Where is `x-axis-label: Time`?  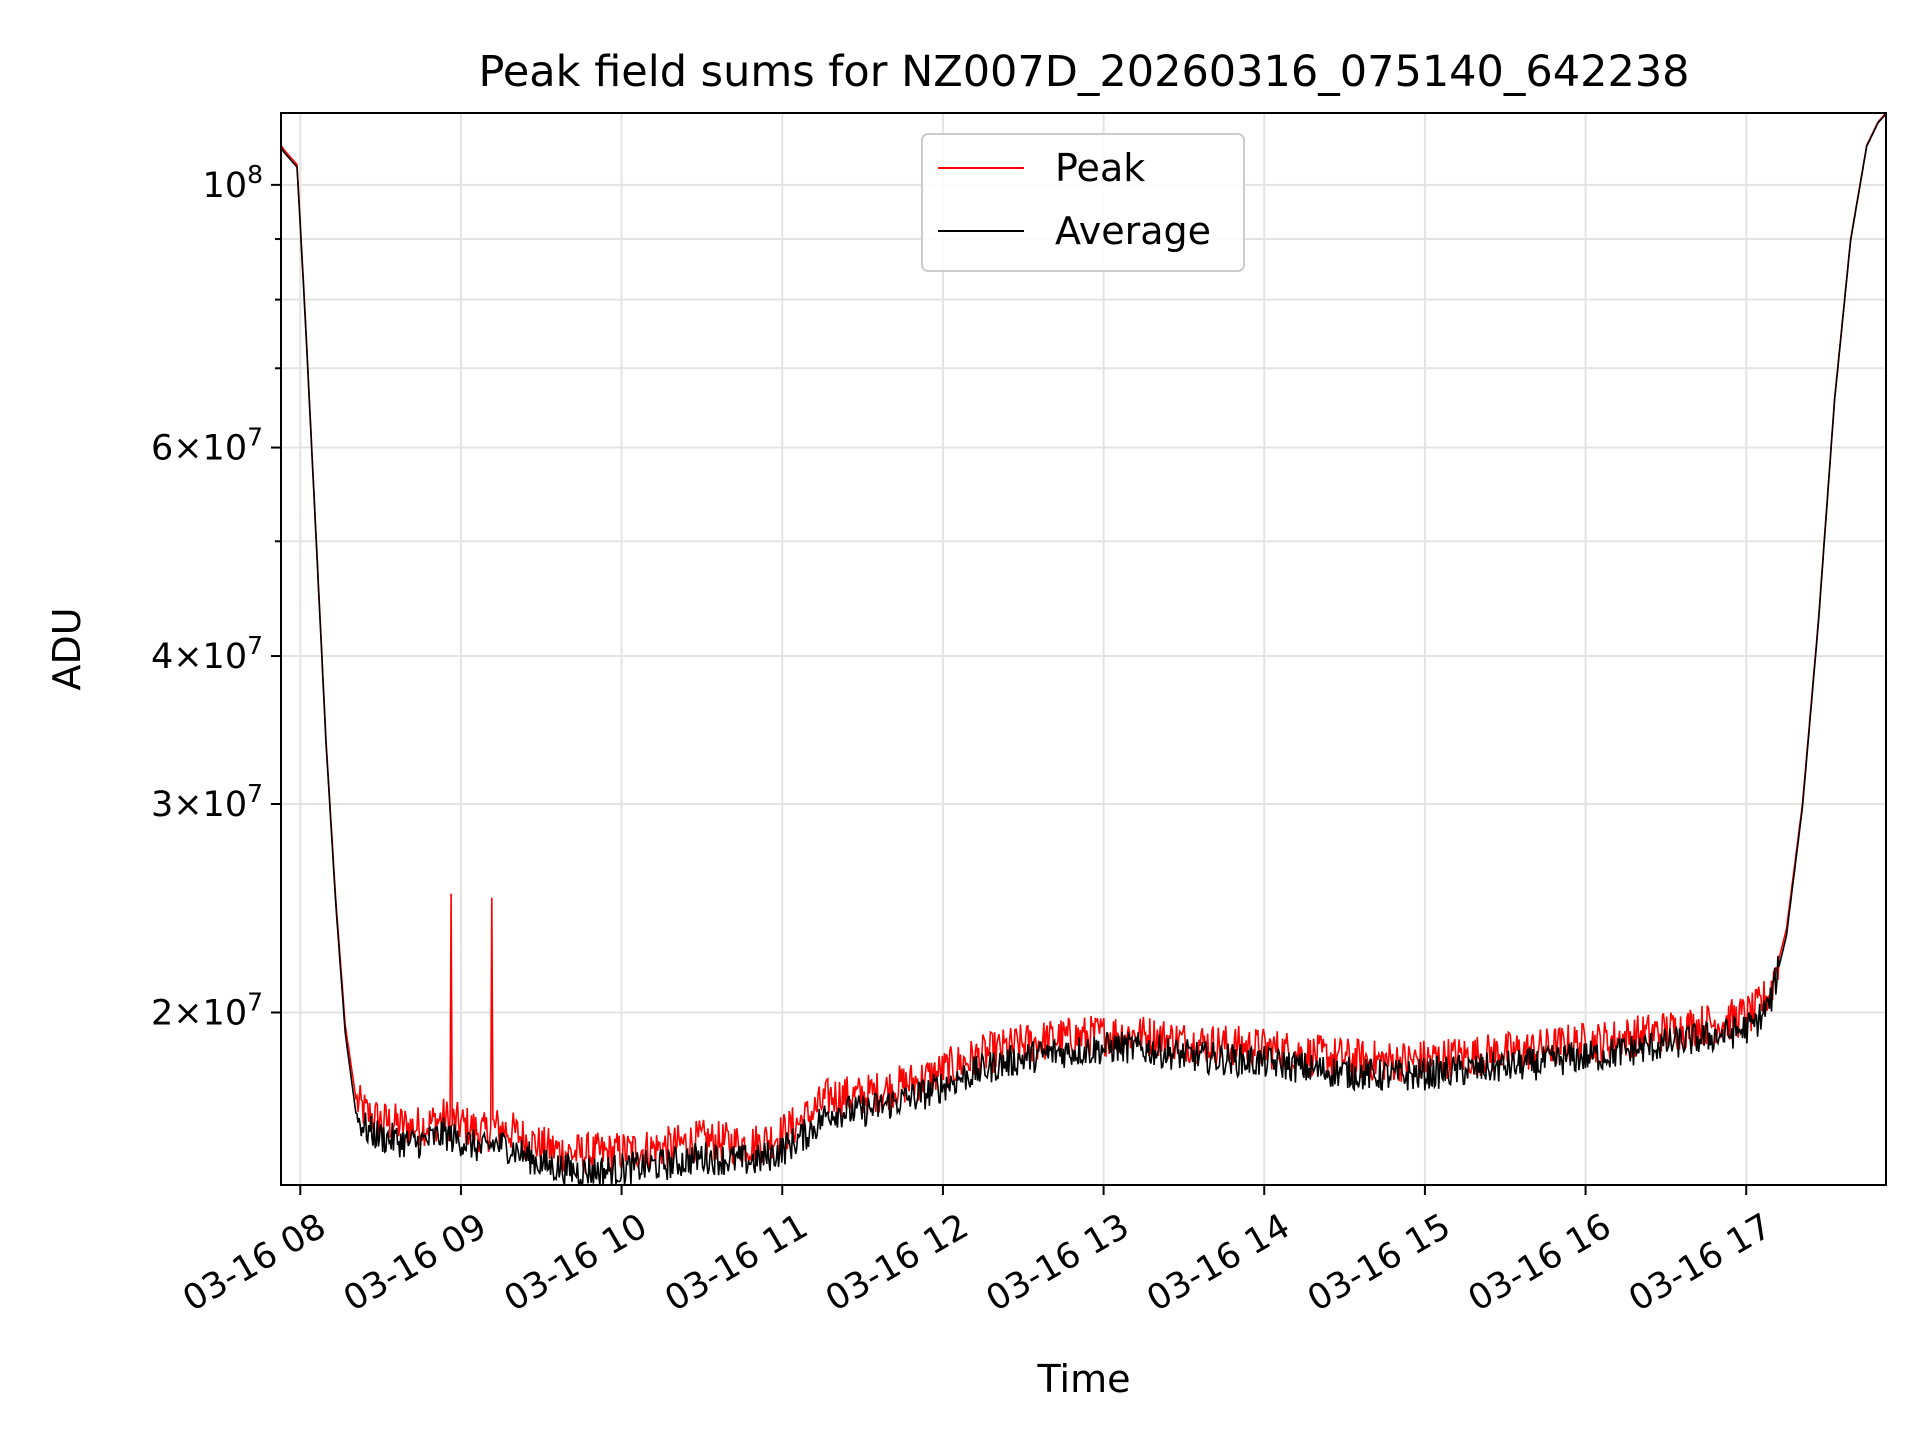
x-axis-label: Time is located at coordinates (1084, 1379).